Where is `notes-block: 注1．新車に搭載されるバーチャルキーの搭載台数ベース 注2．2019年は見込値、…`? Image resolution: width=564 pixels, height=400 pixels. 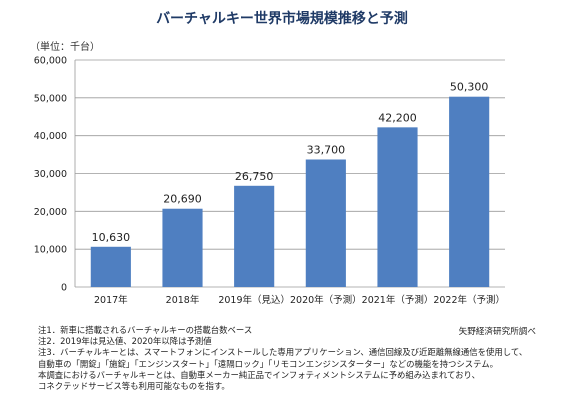 notes-block: 注1．新車に搭載されるバーチャルキーの搭載台数ベース 注2．2019年は見込値、… is located at coordinates (283, 358).